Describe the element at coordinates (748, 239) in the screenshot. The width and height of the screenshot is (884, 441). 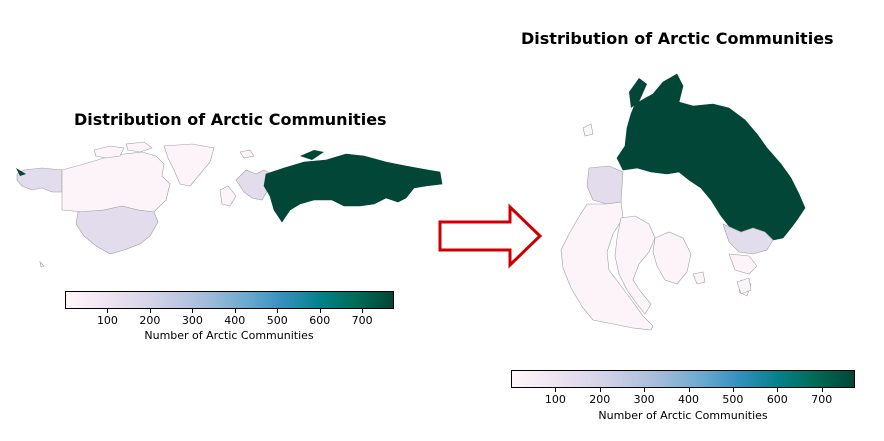
I see `scandinavia-region` at that location.